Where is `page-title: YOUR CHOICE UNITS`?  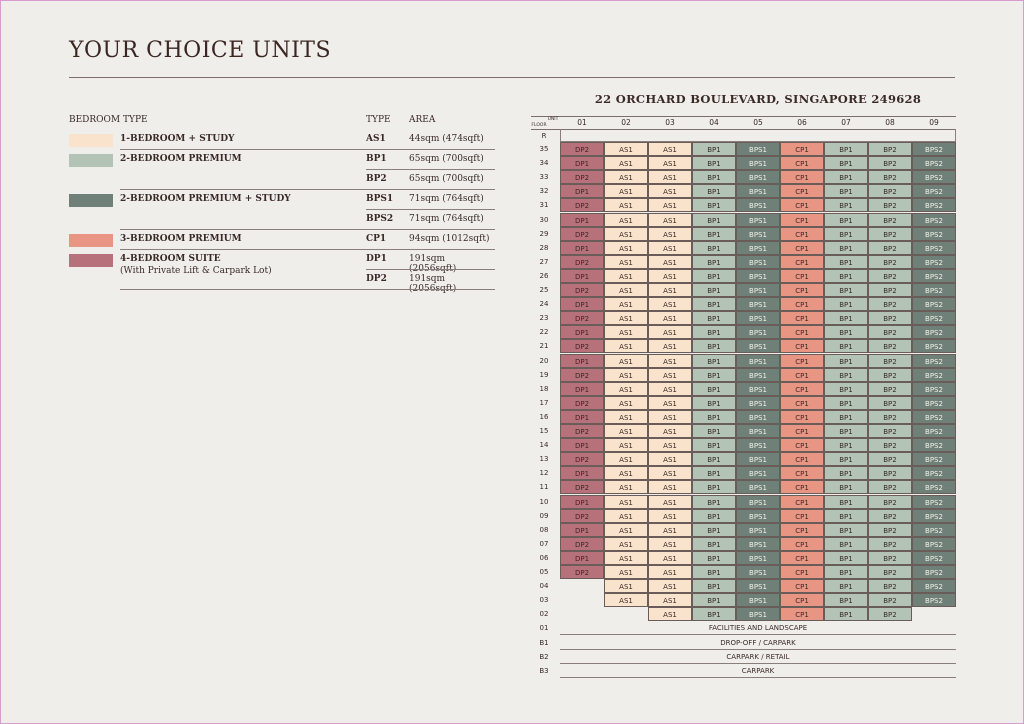 page-title: YOUR CHOICE UNITS is located at coordinates (200, 50).